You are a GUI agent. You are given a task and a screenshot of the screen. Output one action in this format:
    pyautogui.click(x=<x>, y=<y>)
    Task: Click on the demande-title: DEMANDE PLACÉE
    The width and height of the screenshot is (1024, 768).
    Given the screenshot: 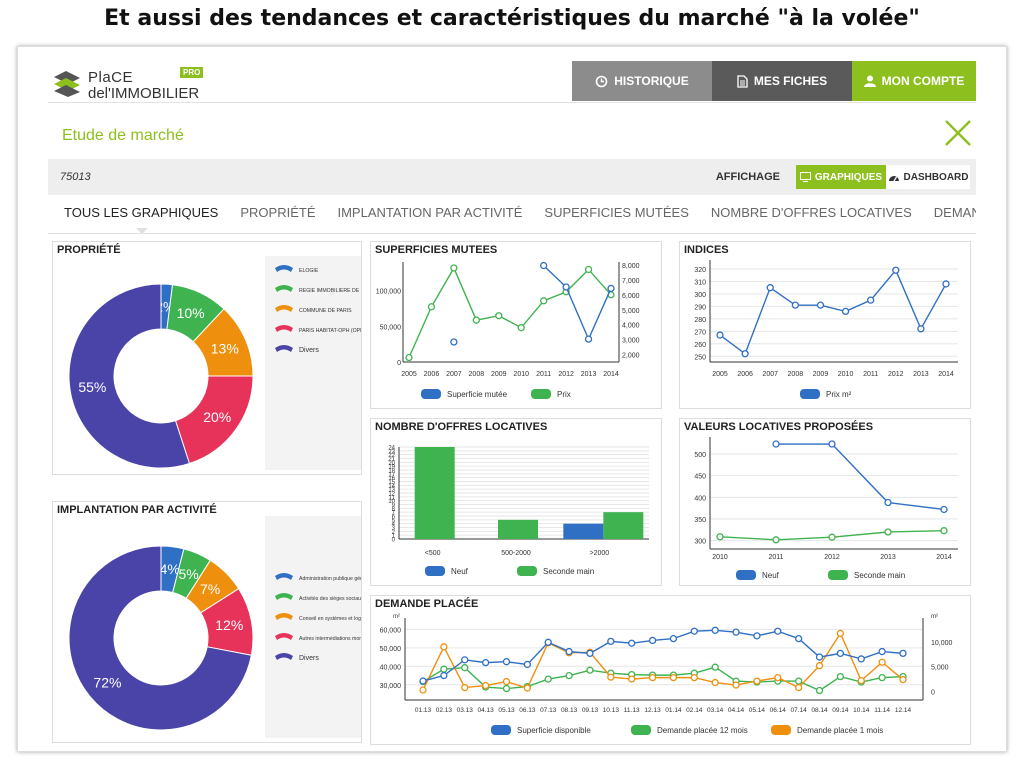 What is the action you would take?
    pyautogui.click(x=427, y=604)
    